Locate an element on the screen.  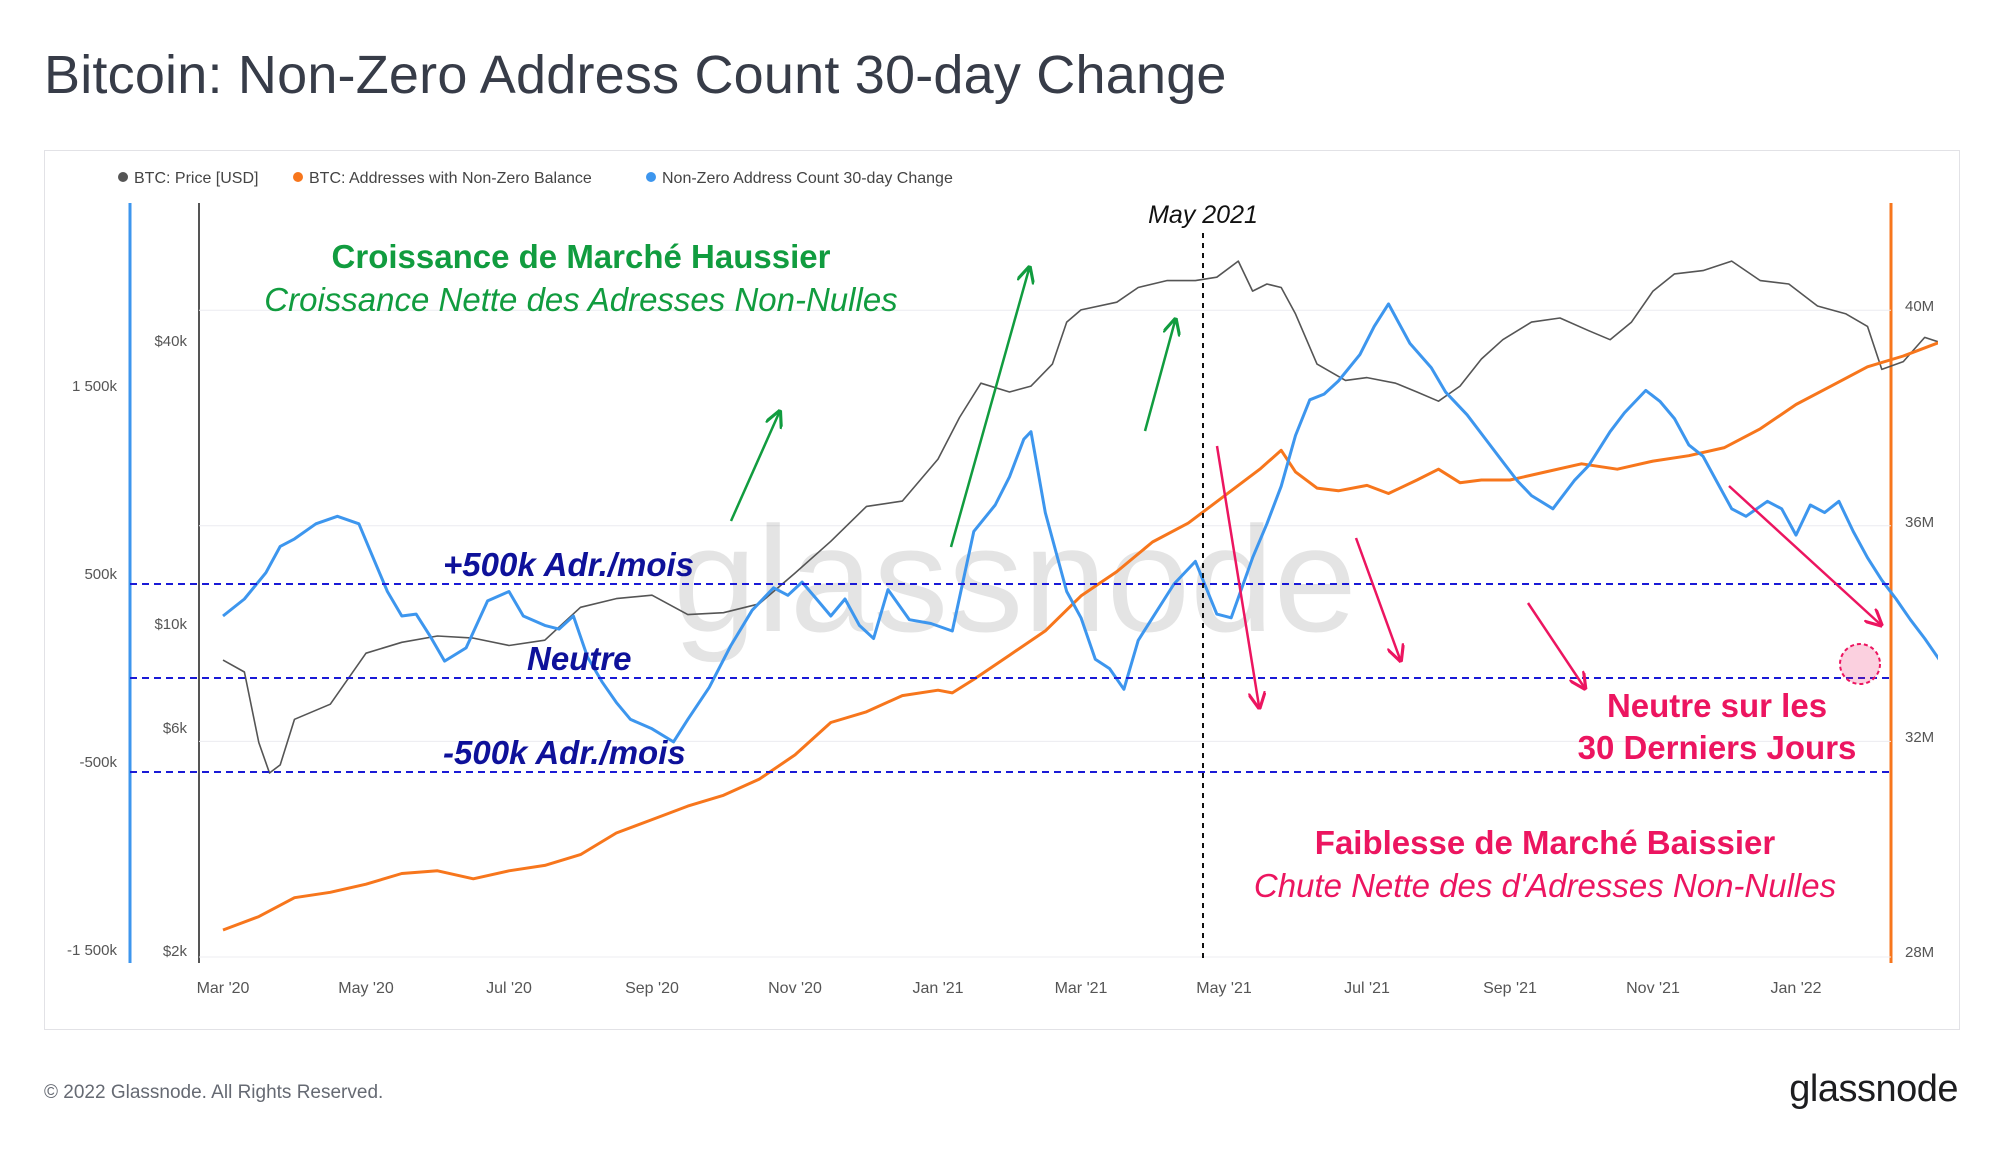
legend-label-price: BTC: Price [USD] is located at coordinates (196, 178).